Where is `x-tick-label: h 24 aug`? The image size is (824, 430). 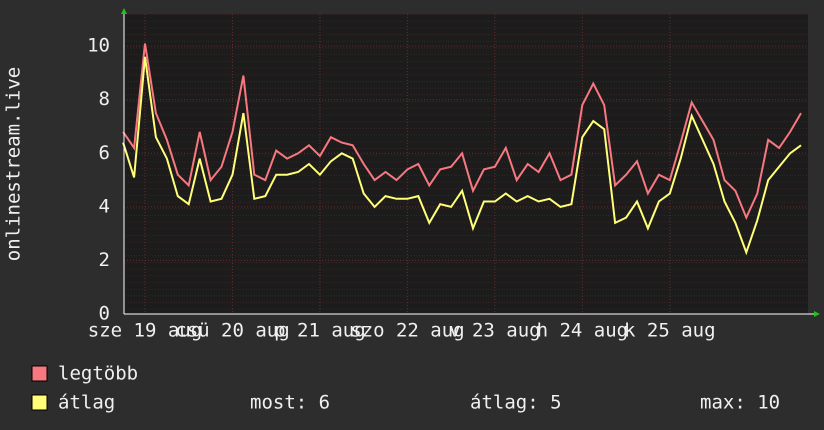 x-tick-label: h 24 aug is located at coordinates (583, 331).